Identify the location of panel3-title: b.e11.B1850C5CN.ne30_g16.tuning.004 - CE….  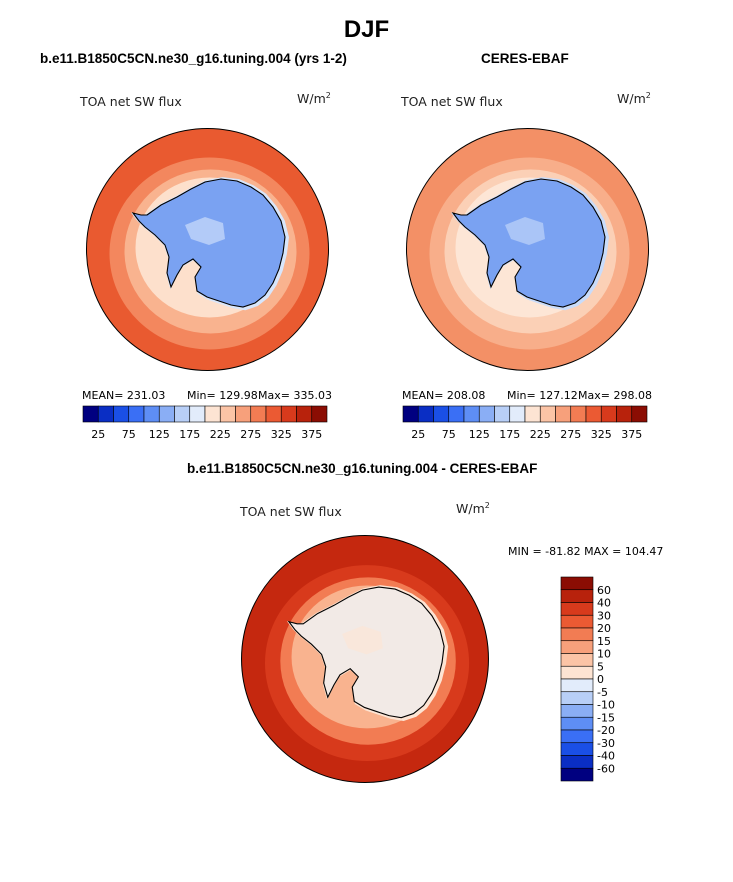
(362, 468).